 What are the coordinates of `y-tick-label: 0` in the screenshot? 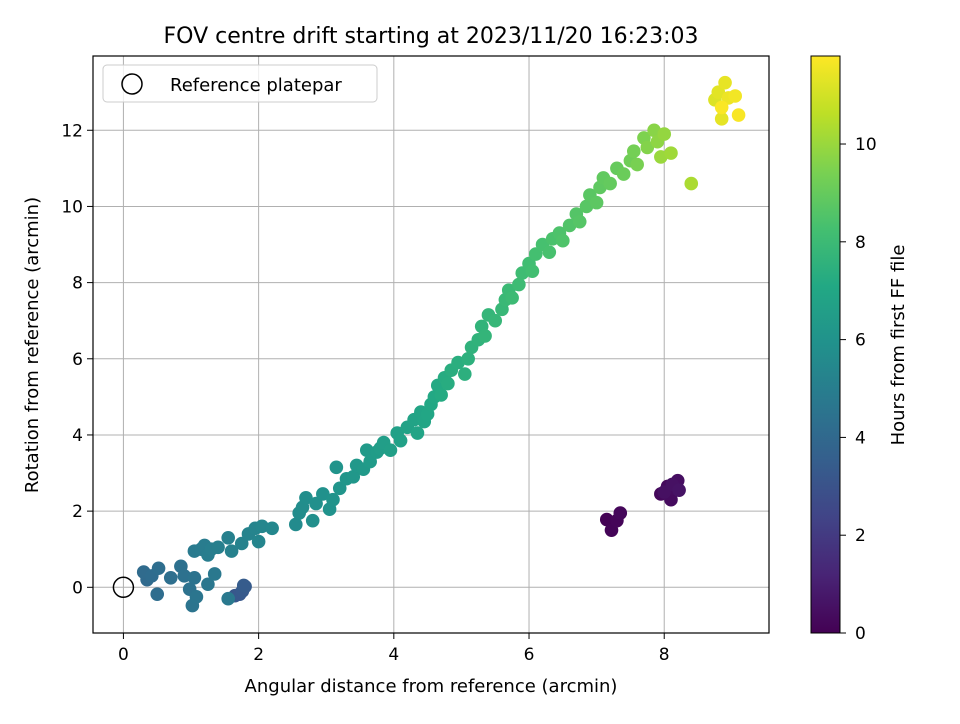 It's located at (77, 588).